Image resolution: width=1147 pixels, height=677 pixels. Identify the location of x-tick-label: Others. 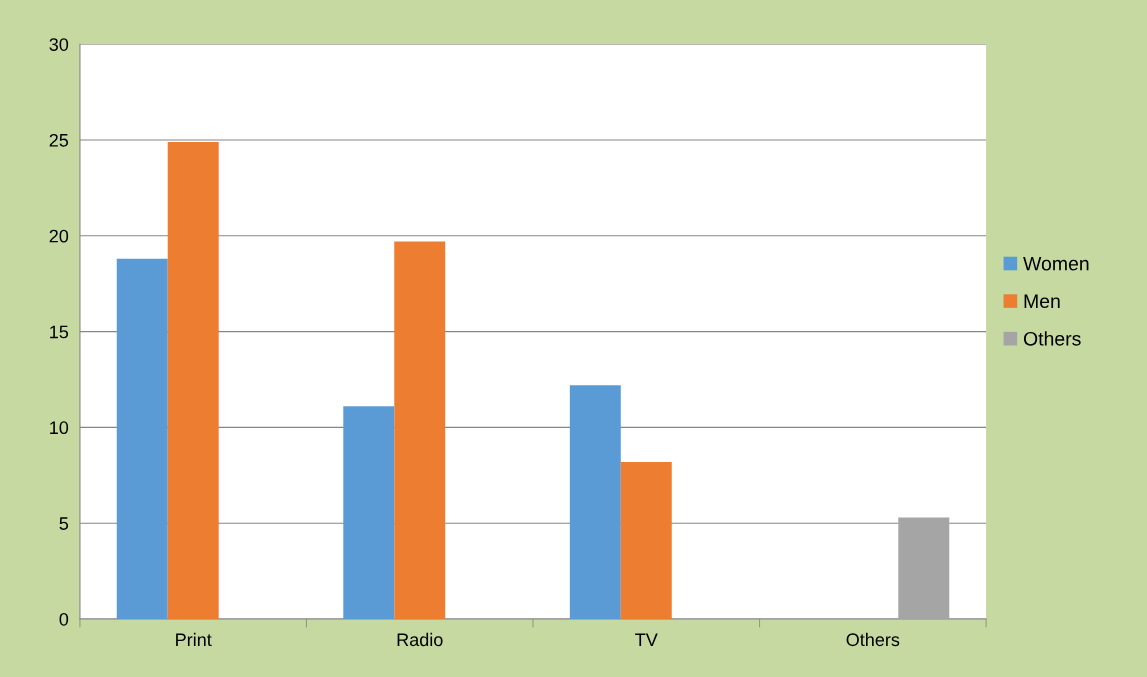
(873, 639).